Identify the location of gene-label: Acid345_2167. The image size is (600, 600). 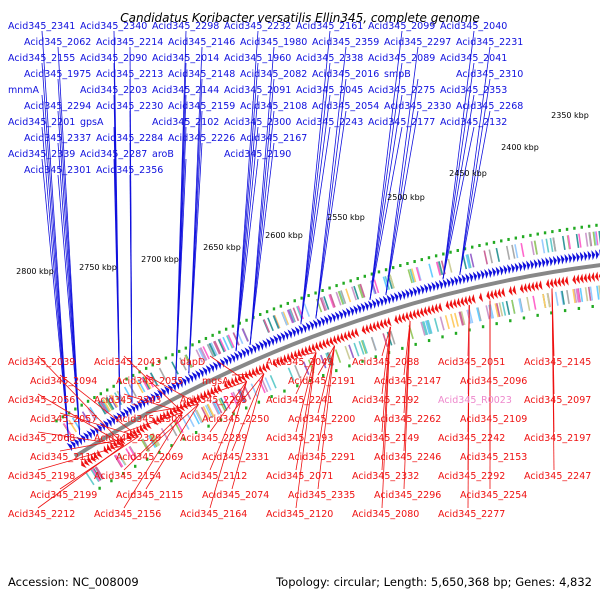
(273, 138).